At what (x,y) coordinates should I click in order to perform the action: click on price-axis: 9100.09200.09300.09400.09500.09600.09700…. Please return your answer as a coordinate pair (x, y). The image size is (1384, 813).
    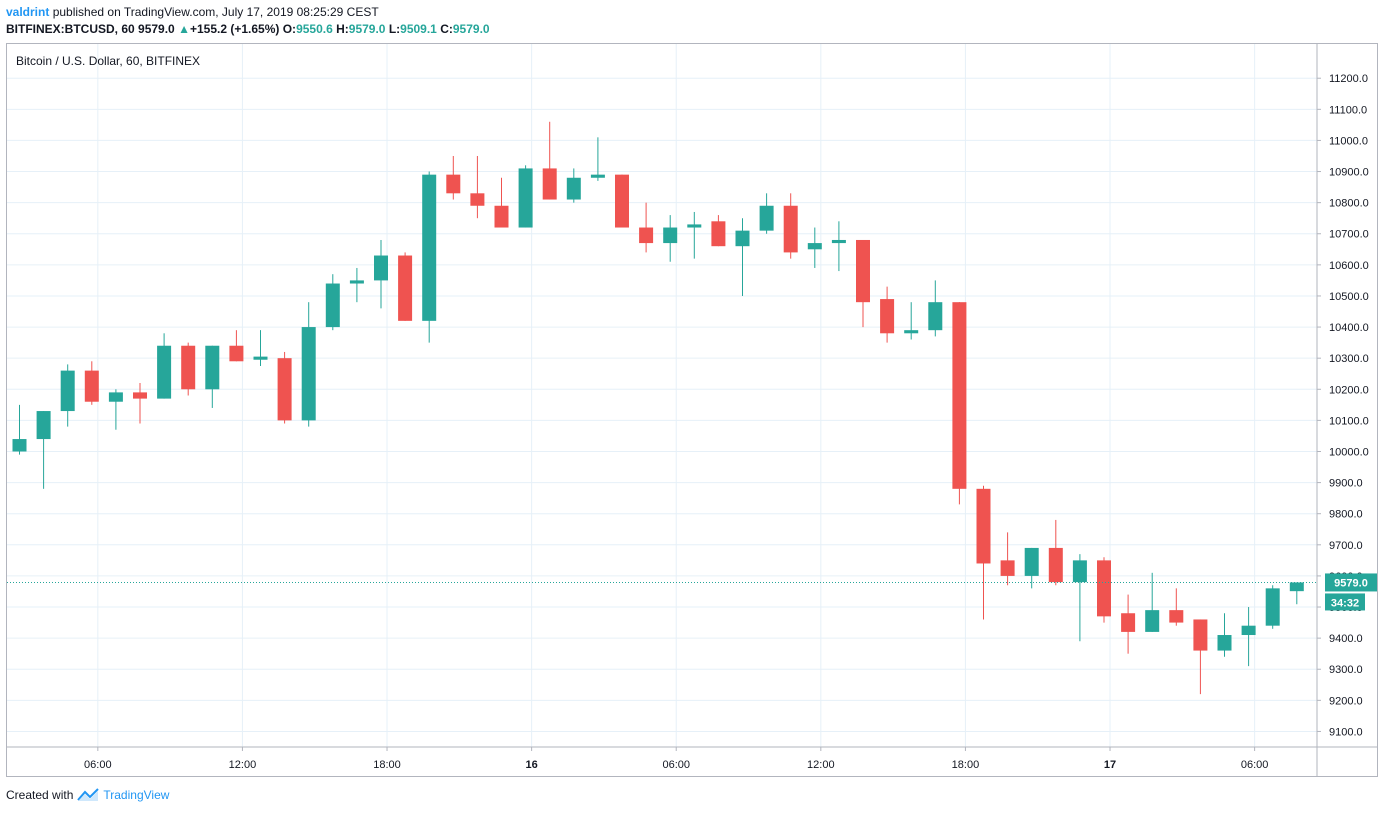
    Looking at the image, I should click on (1343, 405).